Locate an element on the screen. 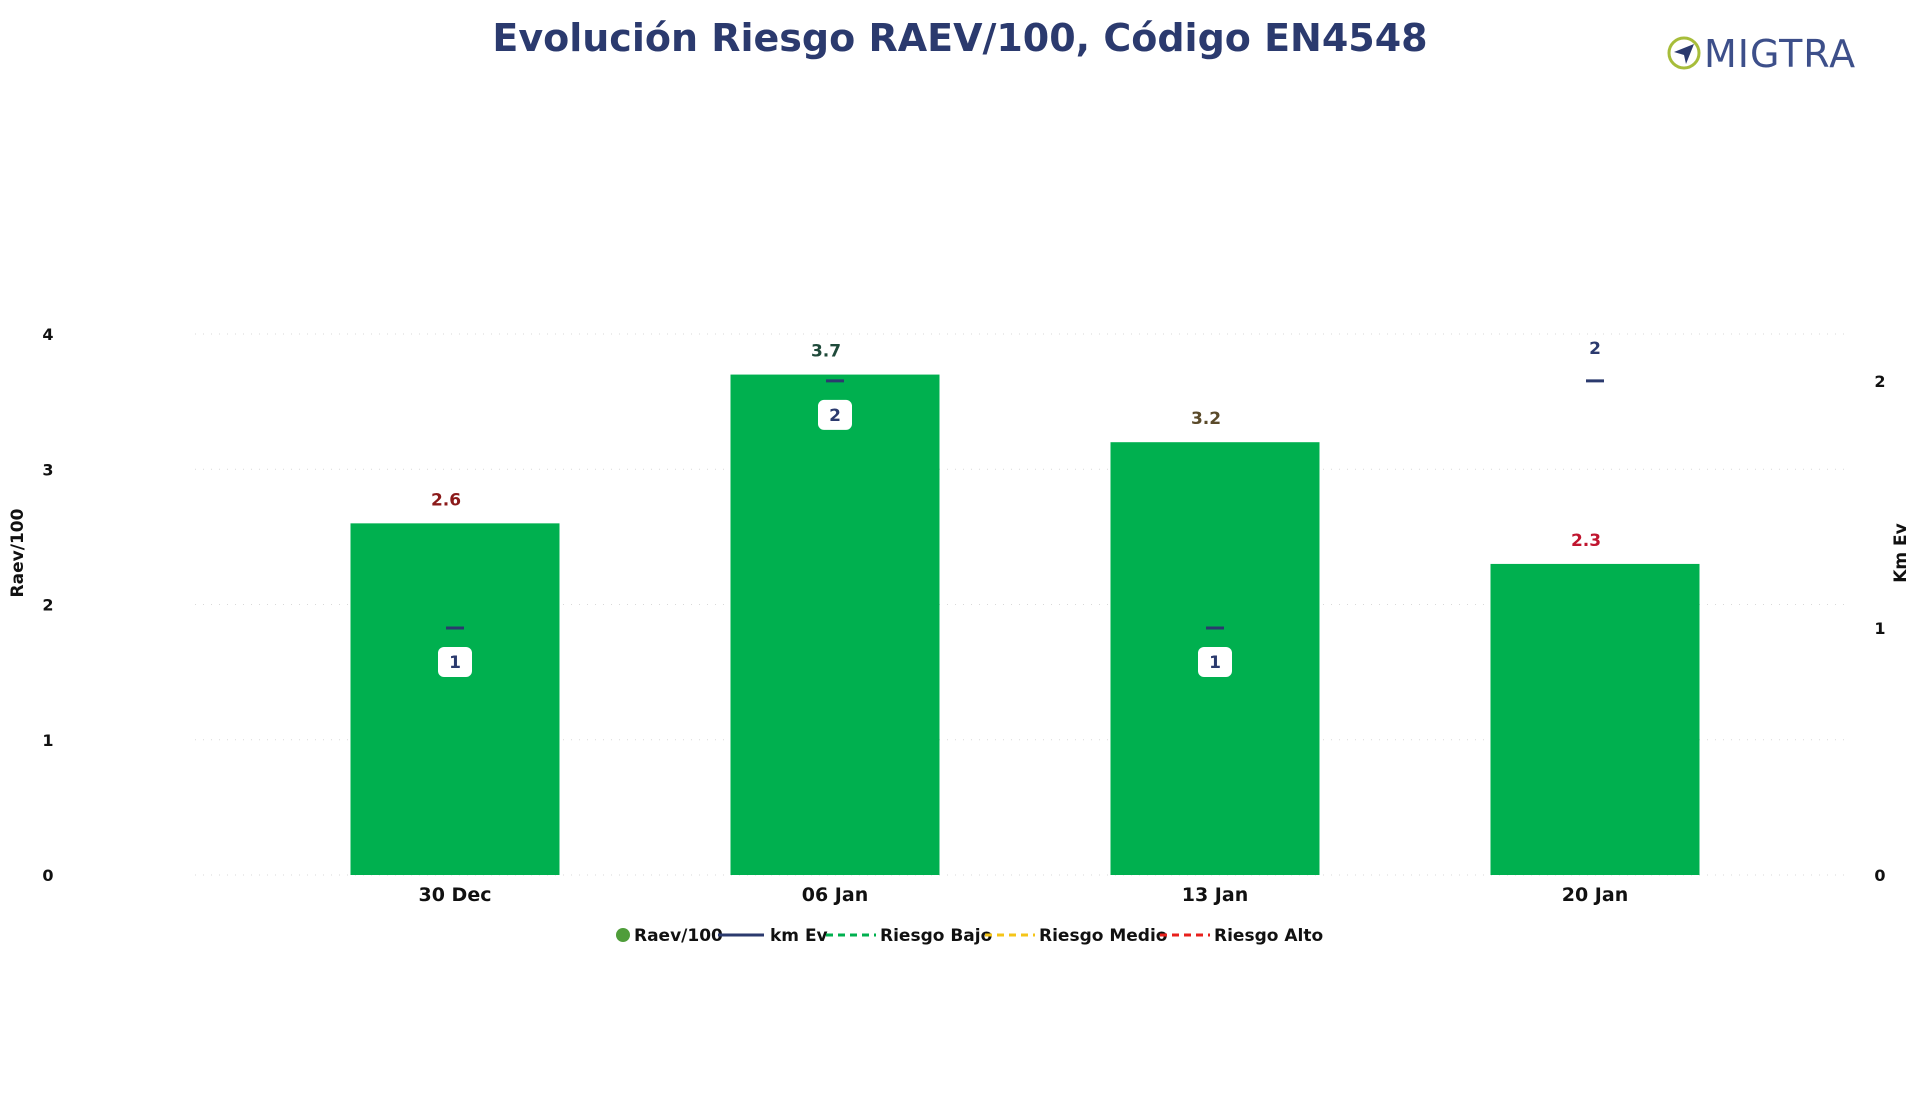 This screenshot has width=1920, height=1096. legend-marker-raev is located at coordinates (623, 935).